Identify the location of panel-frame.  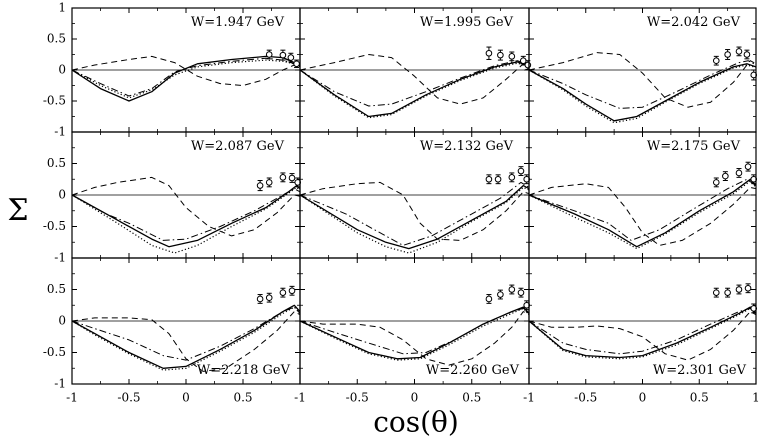
(642, 321).